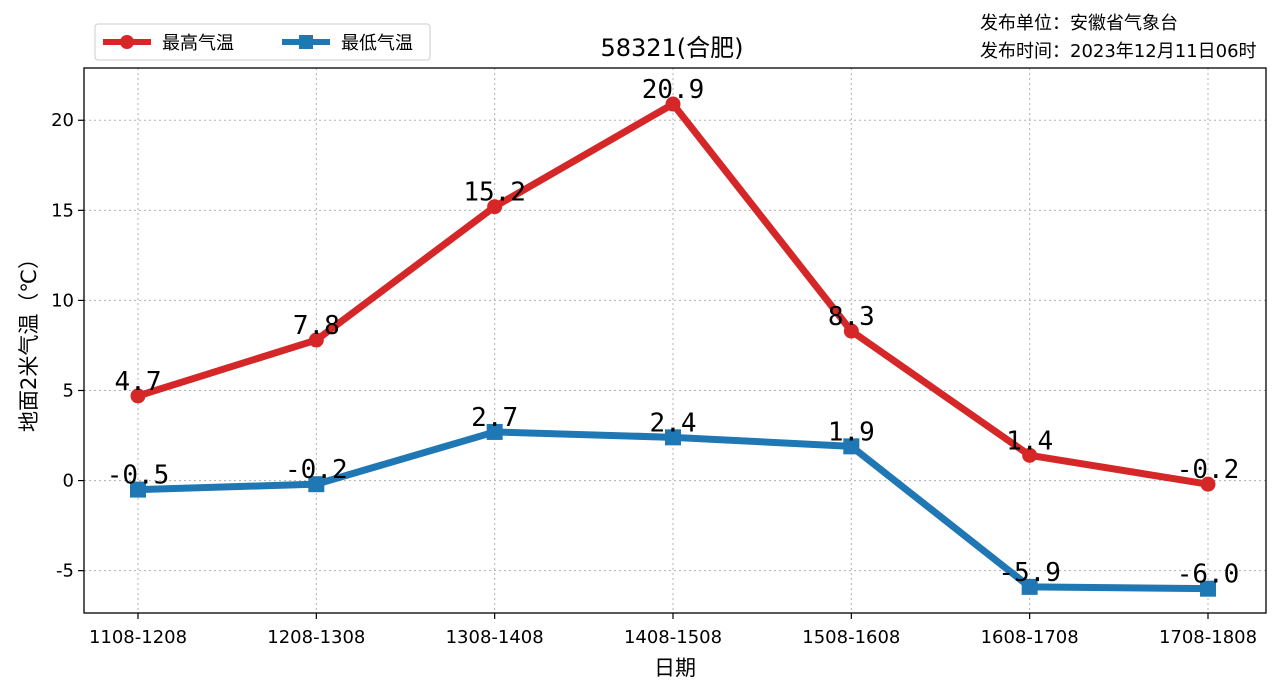  Describe the element at coordinates (1030, 637) in the screenshot. I see `x-tick-label: 1608-1708` at that location.